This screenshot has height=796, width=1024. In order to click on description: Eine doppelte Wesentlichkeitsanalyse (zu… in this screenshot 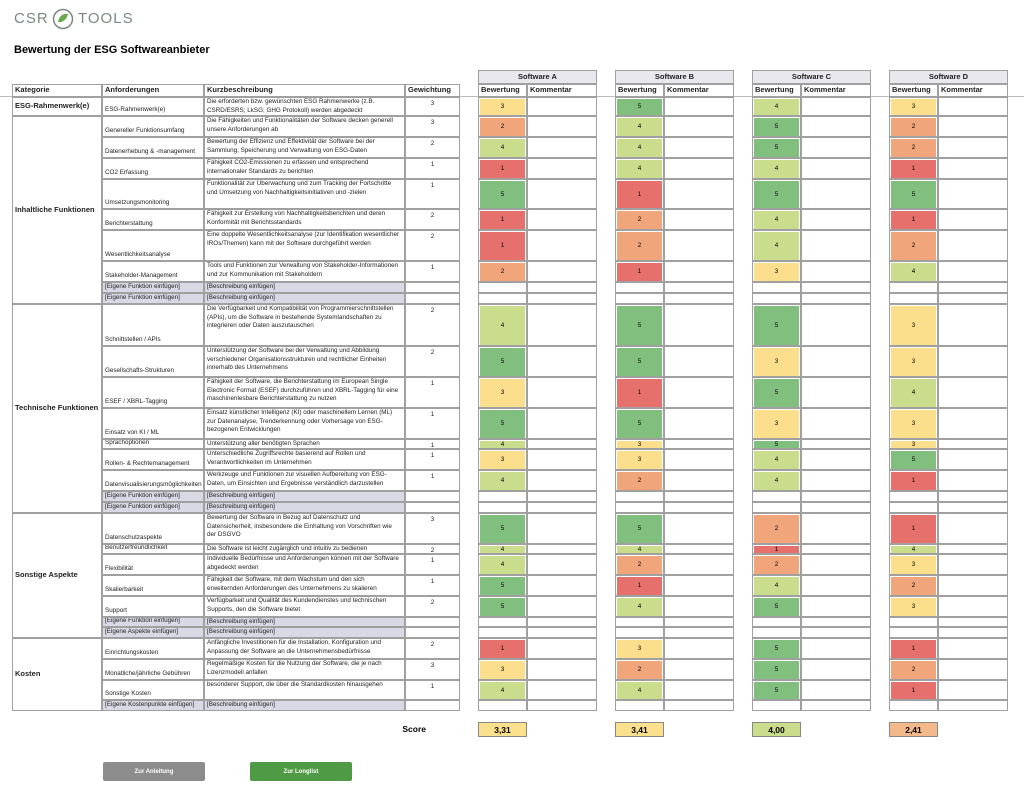, I will do `click(304, 245)`.